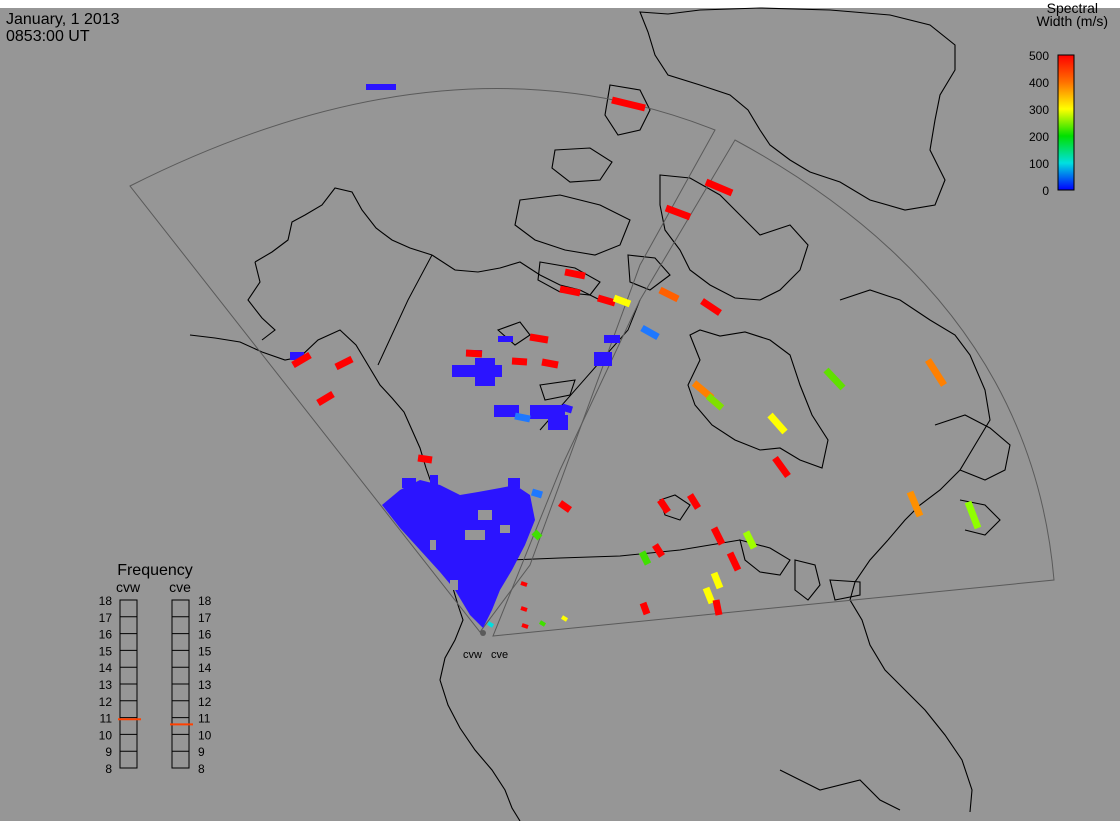 Image resolution: width=1120 pixels, height=821 pixels. What do you see at coordinates (205, 601) in the screenshot?
I see `frequency-label-right: 18` at bounding box center [205, 601].